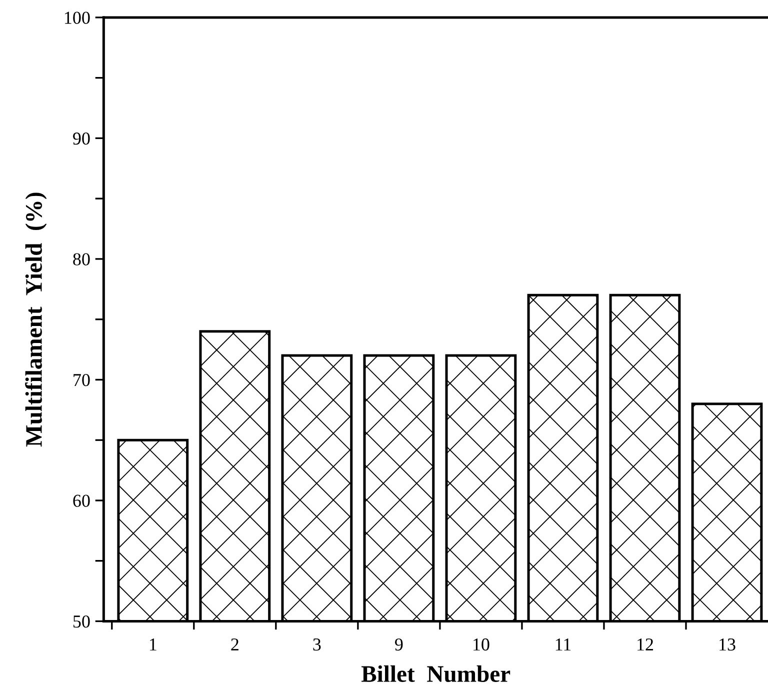 This screenshot has width=768, height=698. I want to click on x-tick-label: 13, so click(728, 644).